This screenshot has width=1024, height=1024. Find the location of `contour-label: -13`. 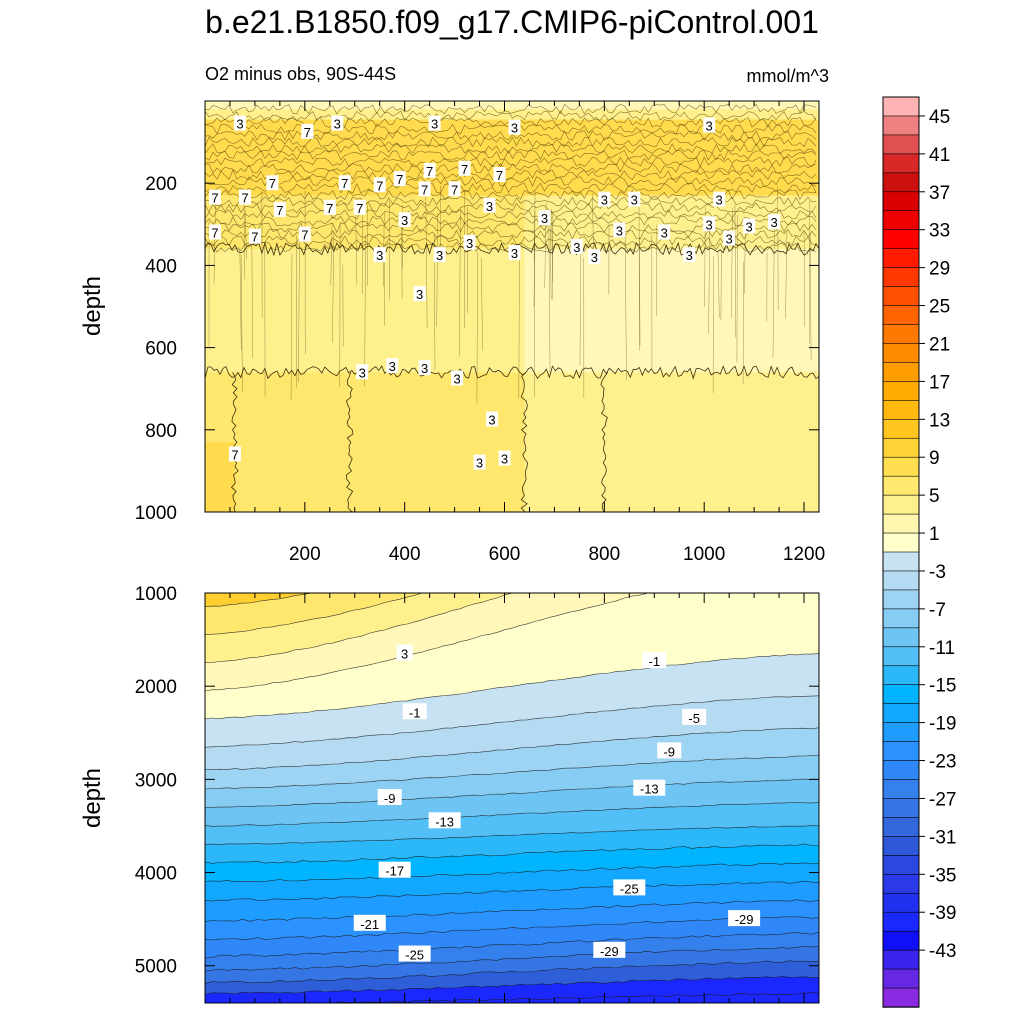

contour-label: -13 is located at coordinates (649, 788).